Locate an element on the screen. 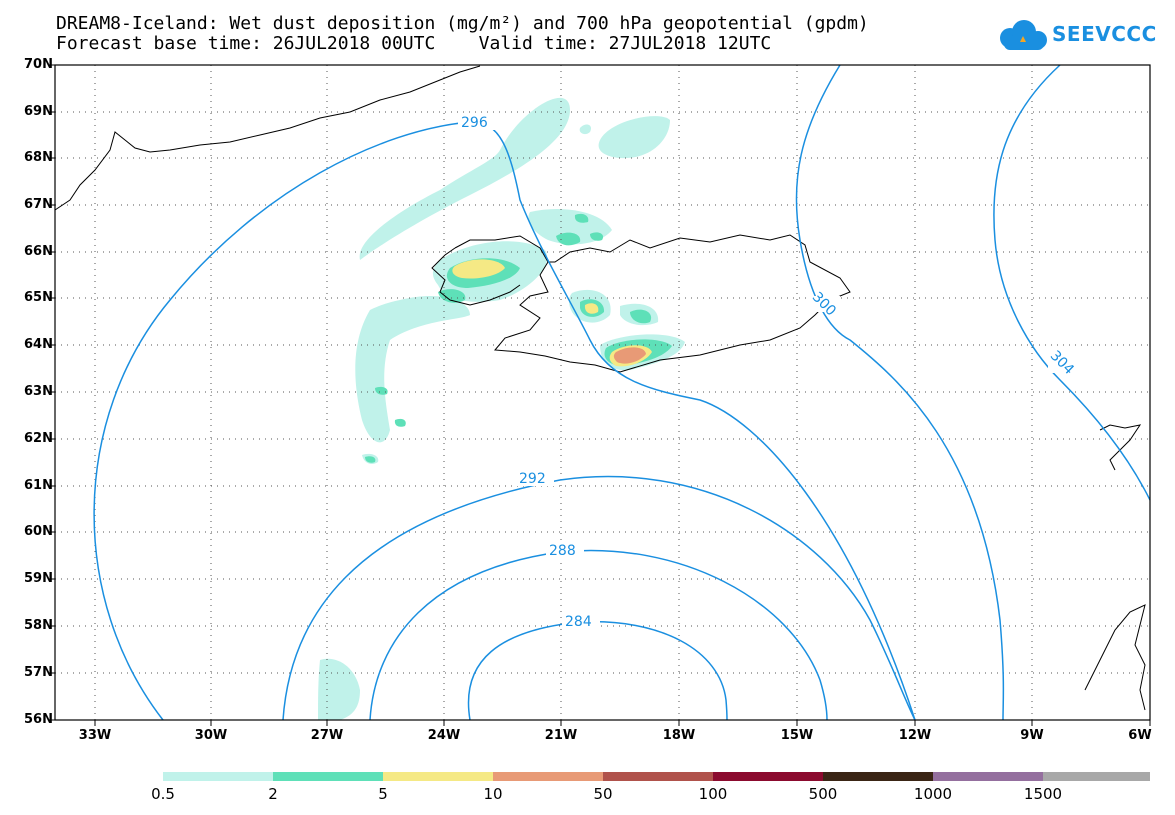 This screenshot has height=815, width=1175. colorbar-label: 2 is located at coordinates (273, 794).